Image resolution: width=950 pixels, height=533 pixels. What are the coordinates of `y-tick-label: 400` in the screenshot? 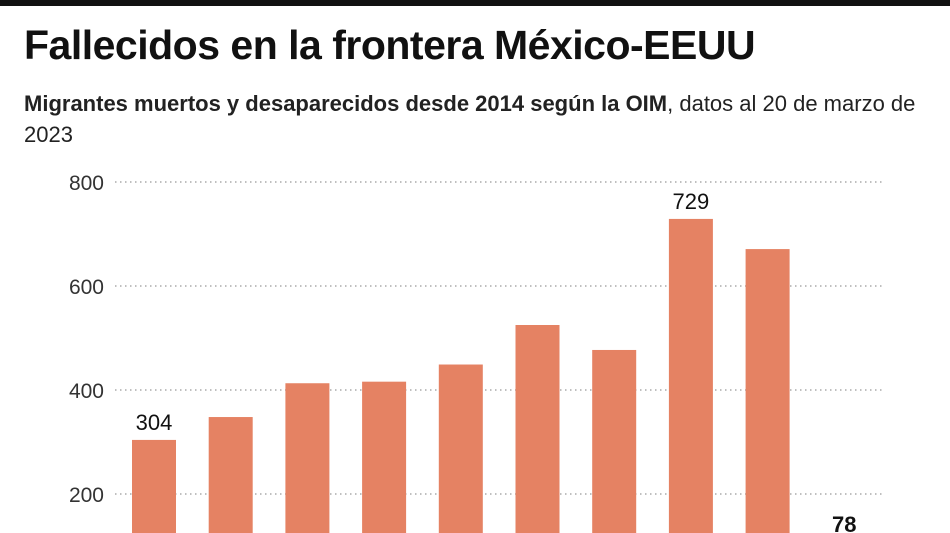 It's located at (86, 391).